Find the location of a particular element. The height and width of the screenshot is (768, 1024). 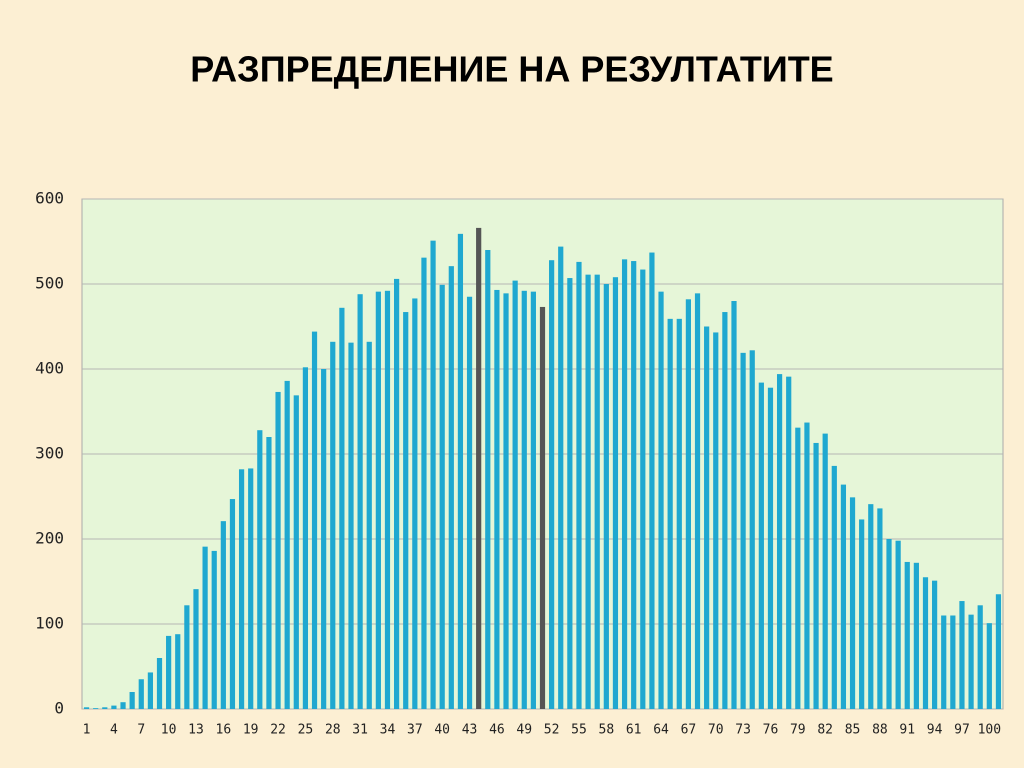

x-tick-label: 100 is located at coordinates (989, 730).